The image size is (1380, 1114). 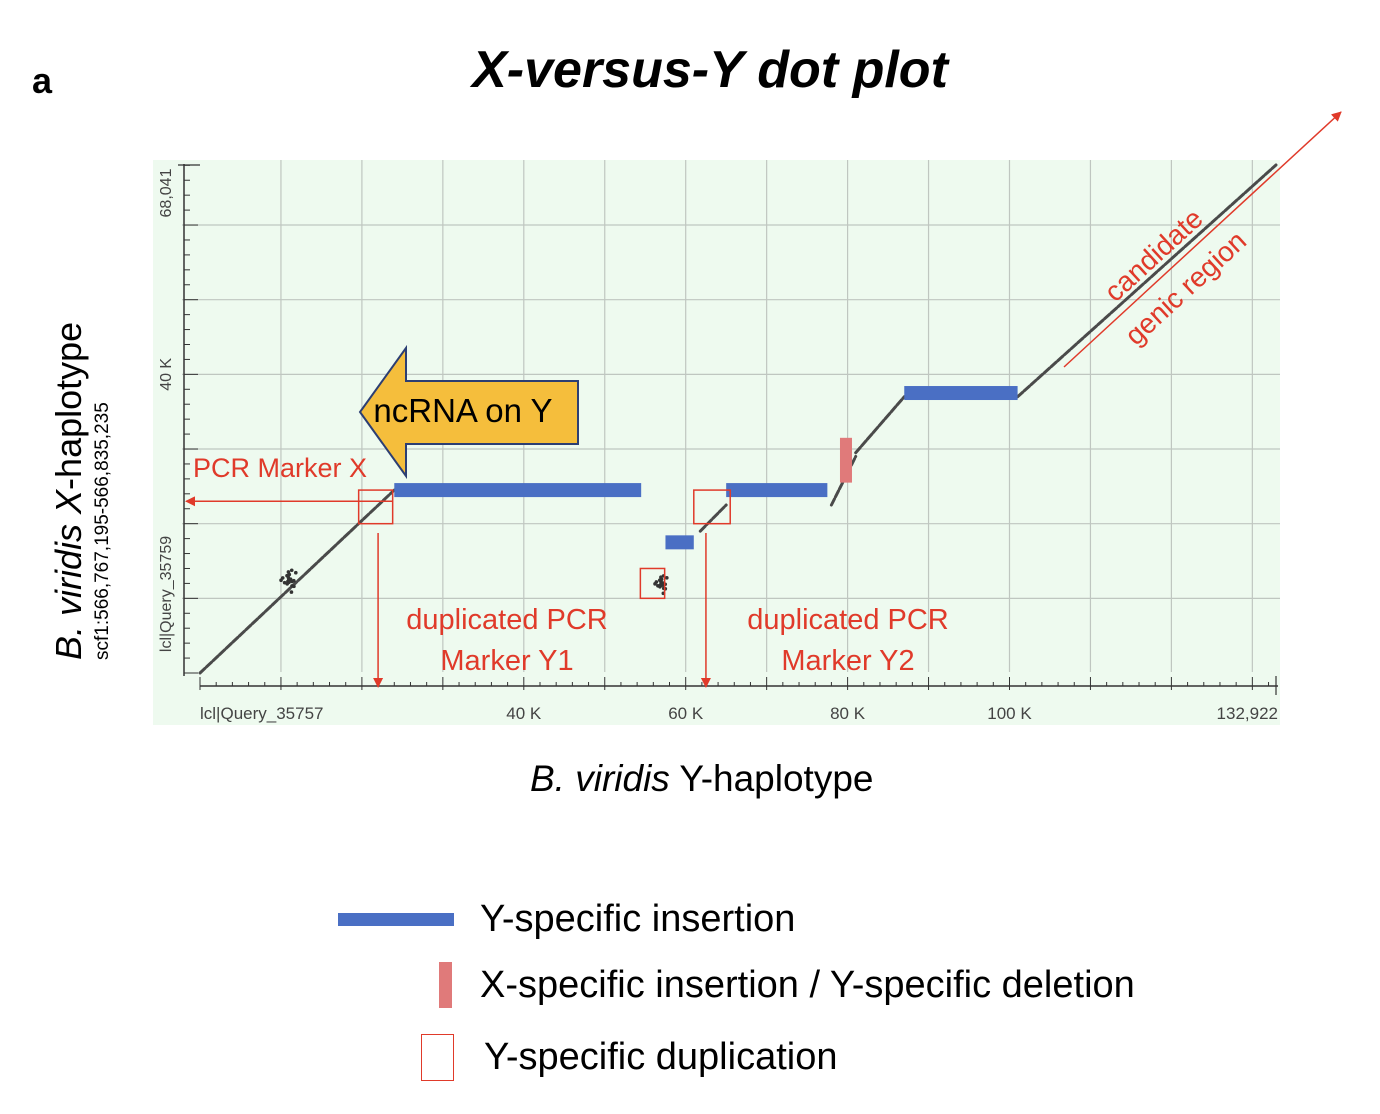 I want to click on x-axis-label: B. viridis Y-haplotype, so click(x=702, y=779).